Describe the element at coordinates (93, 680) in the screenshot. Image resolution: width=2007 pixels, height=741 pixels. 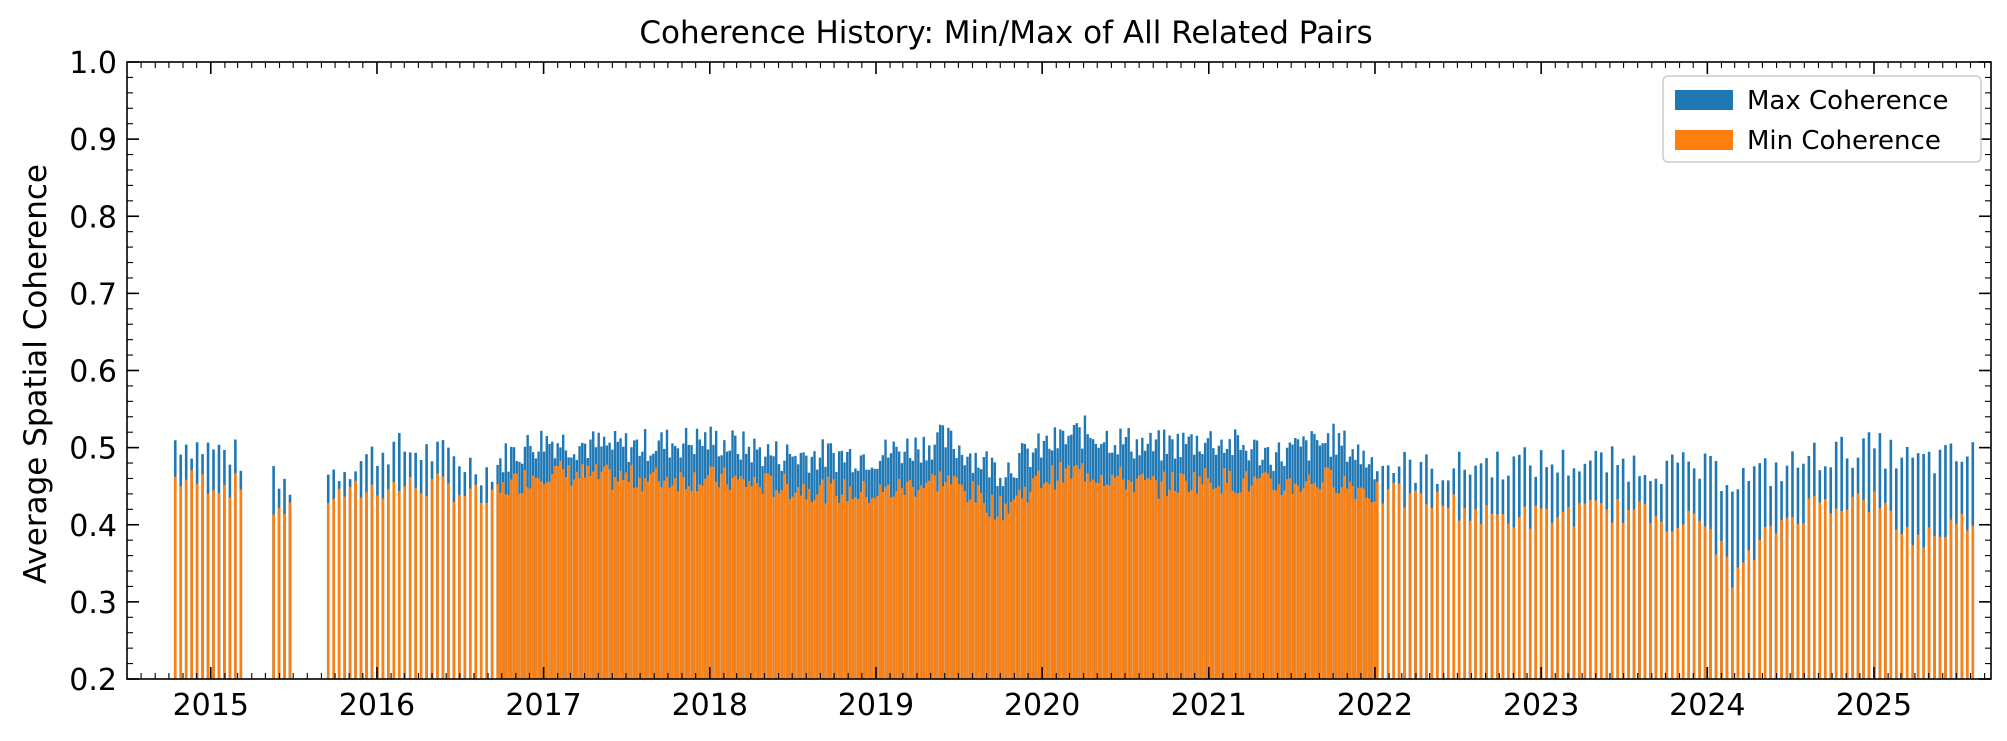
I see `y-tick-label: 0.2` at that location.